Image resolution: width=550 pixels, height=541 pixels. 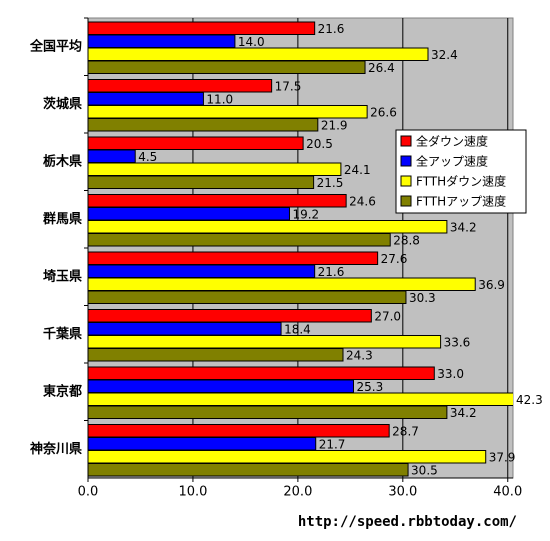 What do you see at coordinates (406, 240) in the screenshot?
I see `value-label: 28.8` at bounding box center [406, 240].